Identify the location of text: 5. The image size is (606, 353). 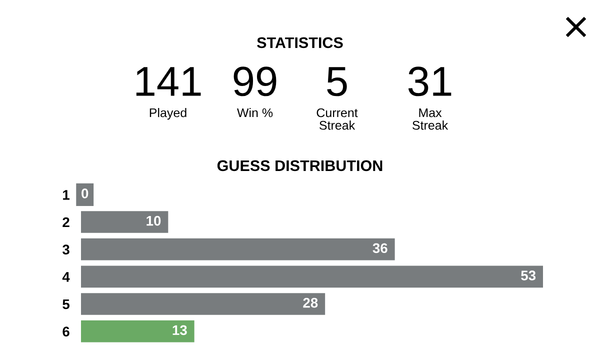
(337, 81).